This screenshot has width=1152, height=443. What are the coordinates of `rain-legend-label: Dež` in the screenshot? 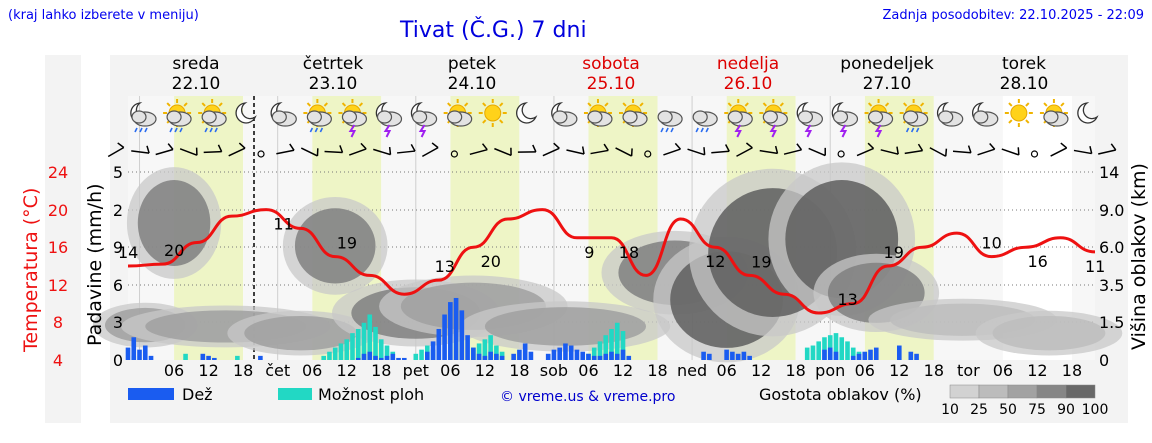 It's located at (197, 394).